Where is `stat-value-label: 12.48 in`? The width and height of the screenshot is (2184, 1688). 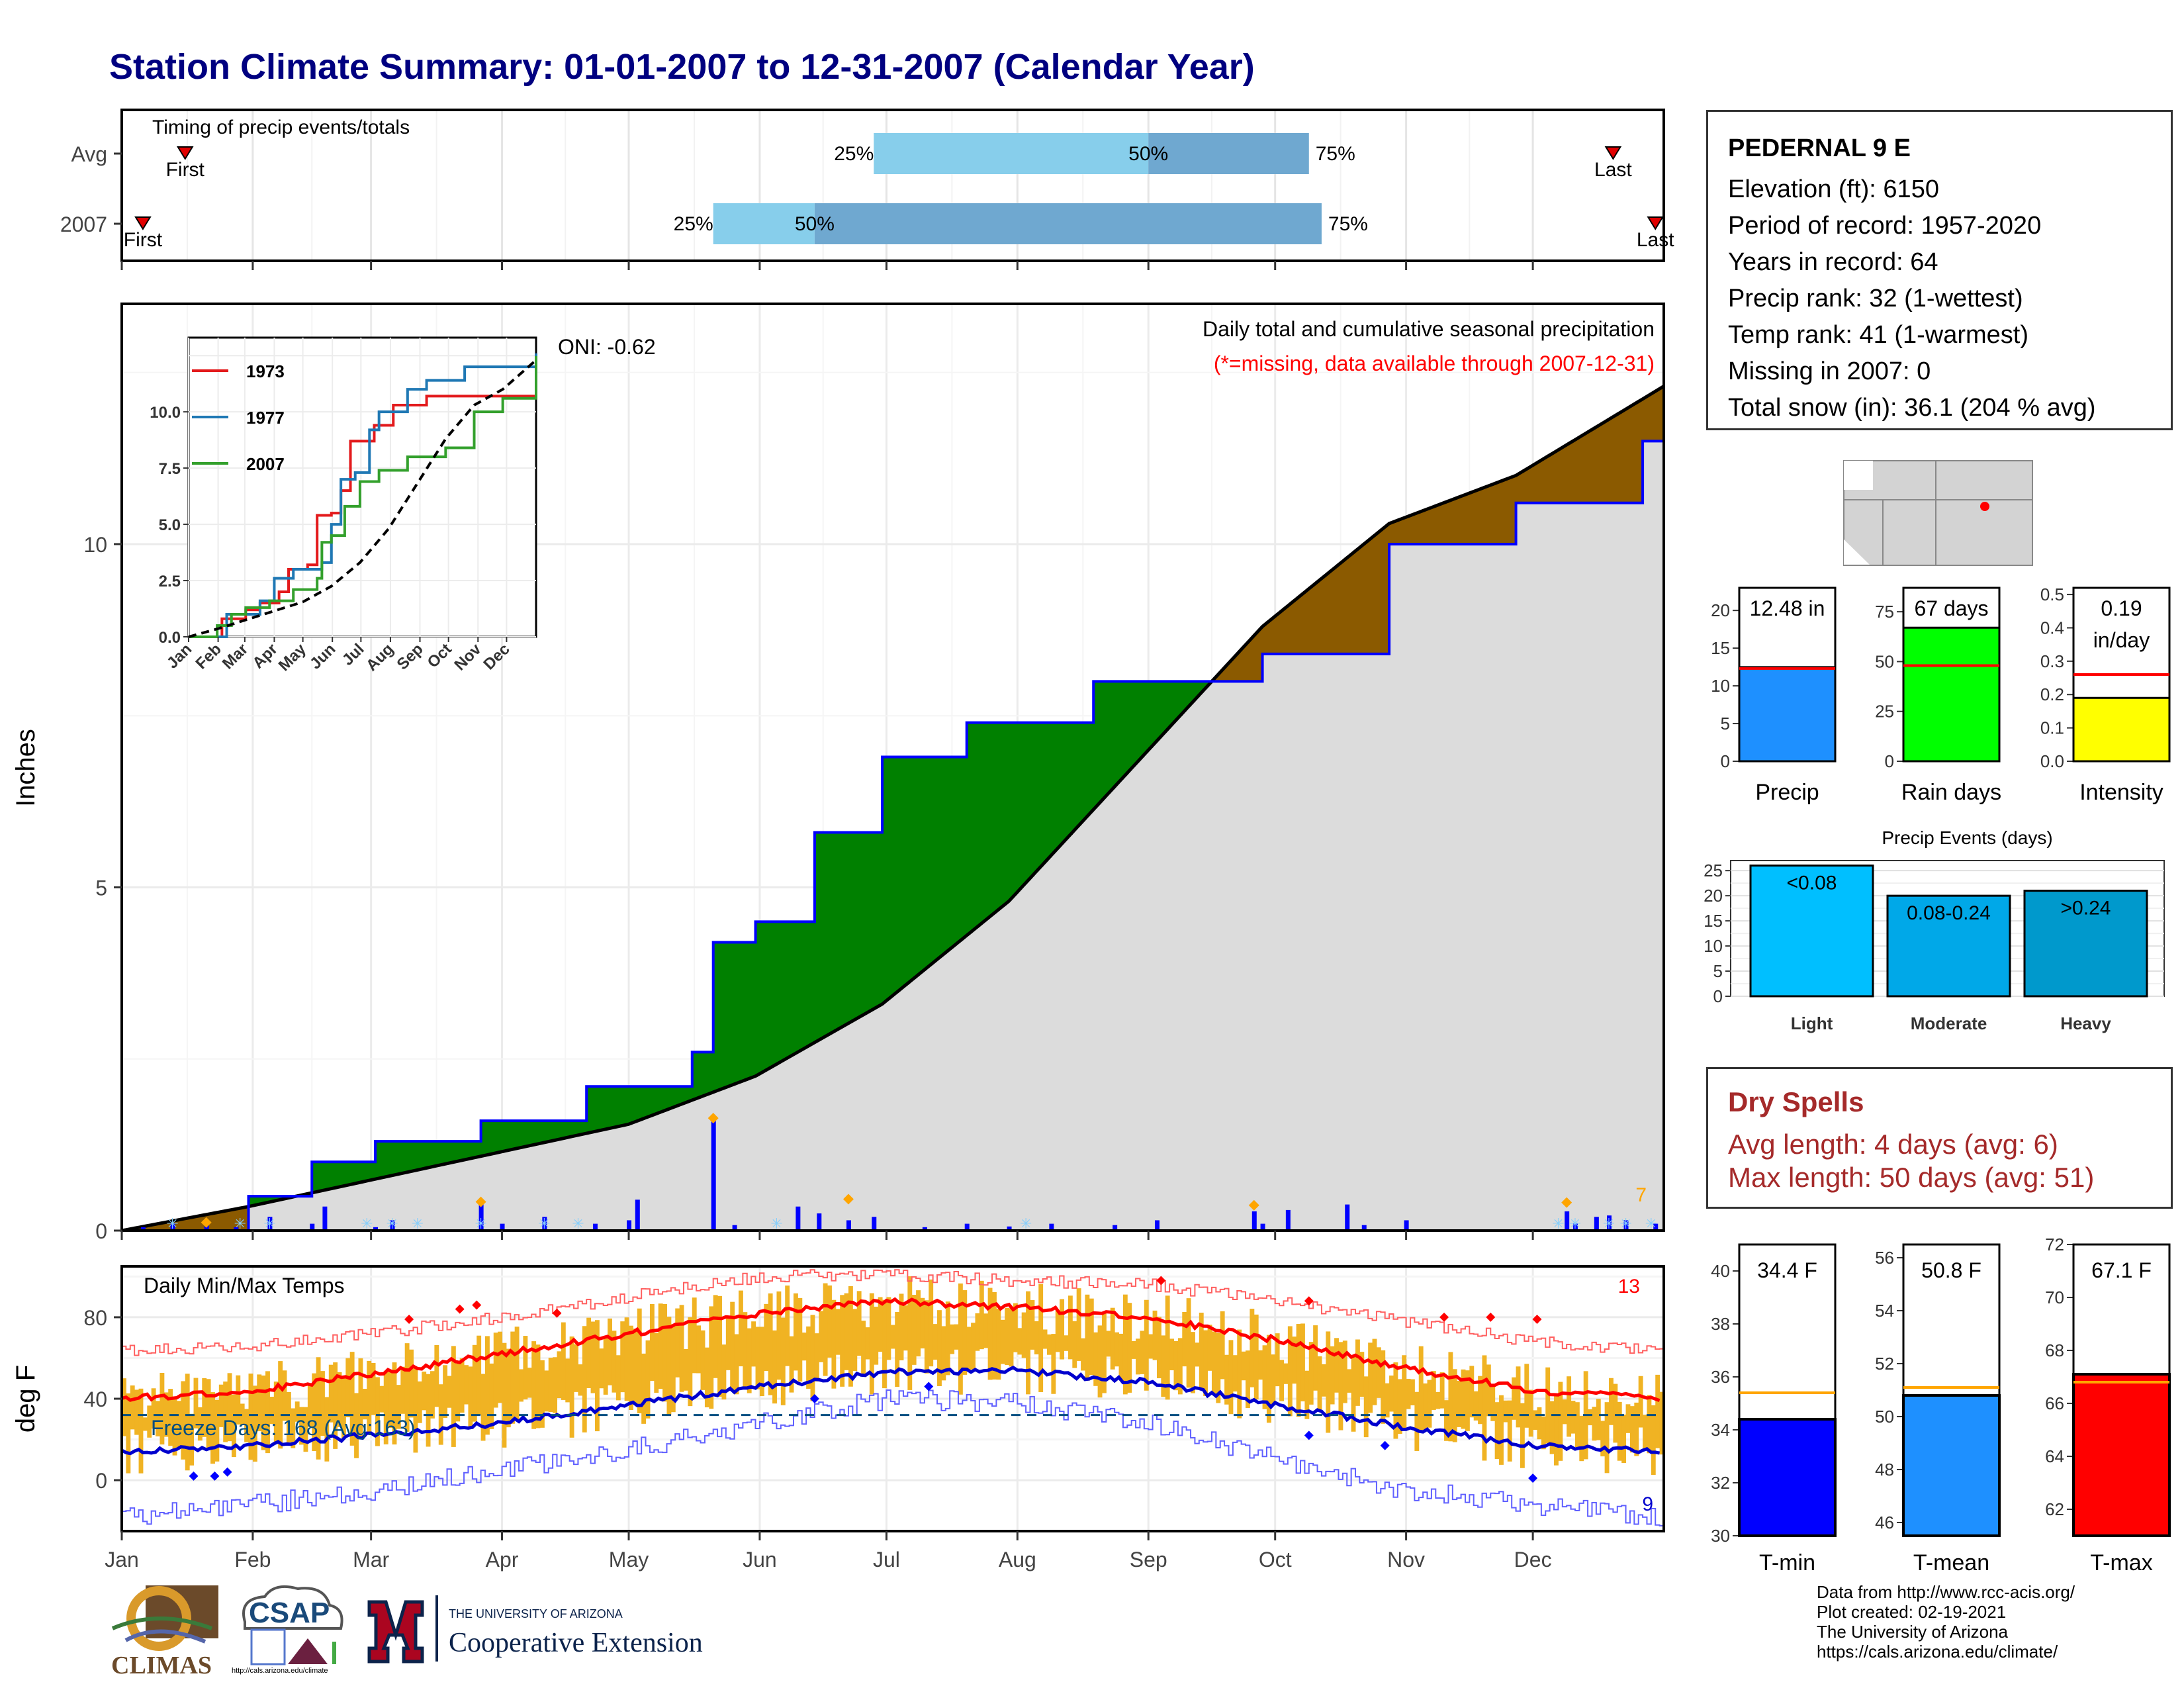
stat-value-label: 12.48 in is located at coordinates (1787, 608).